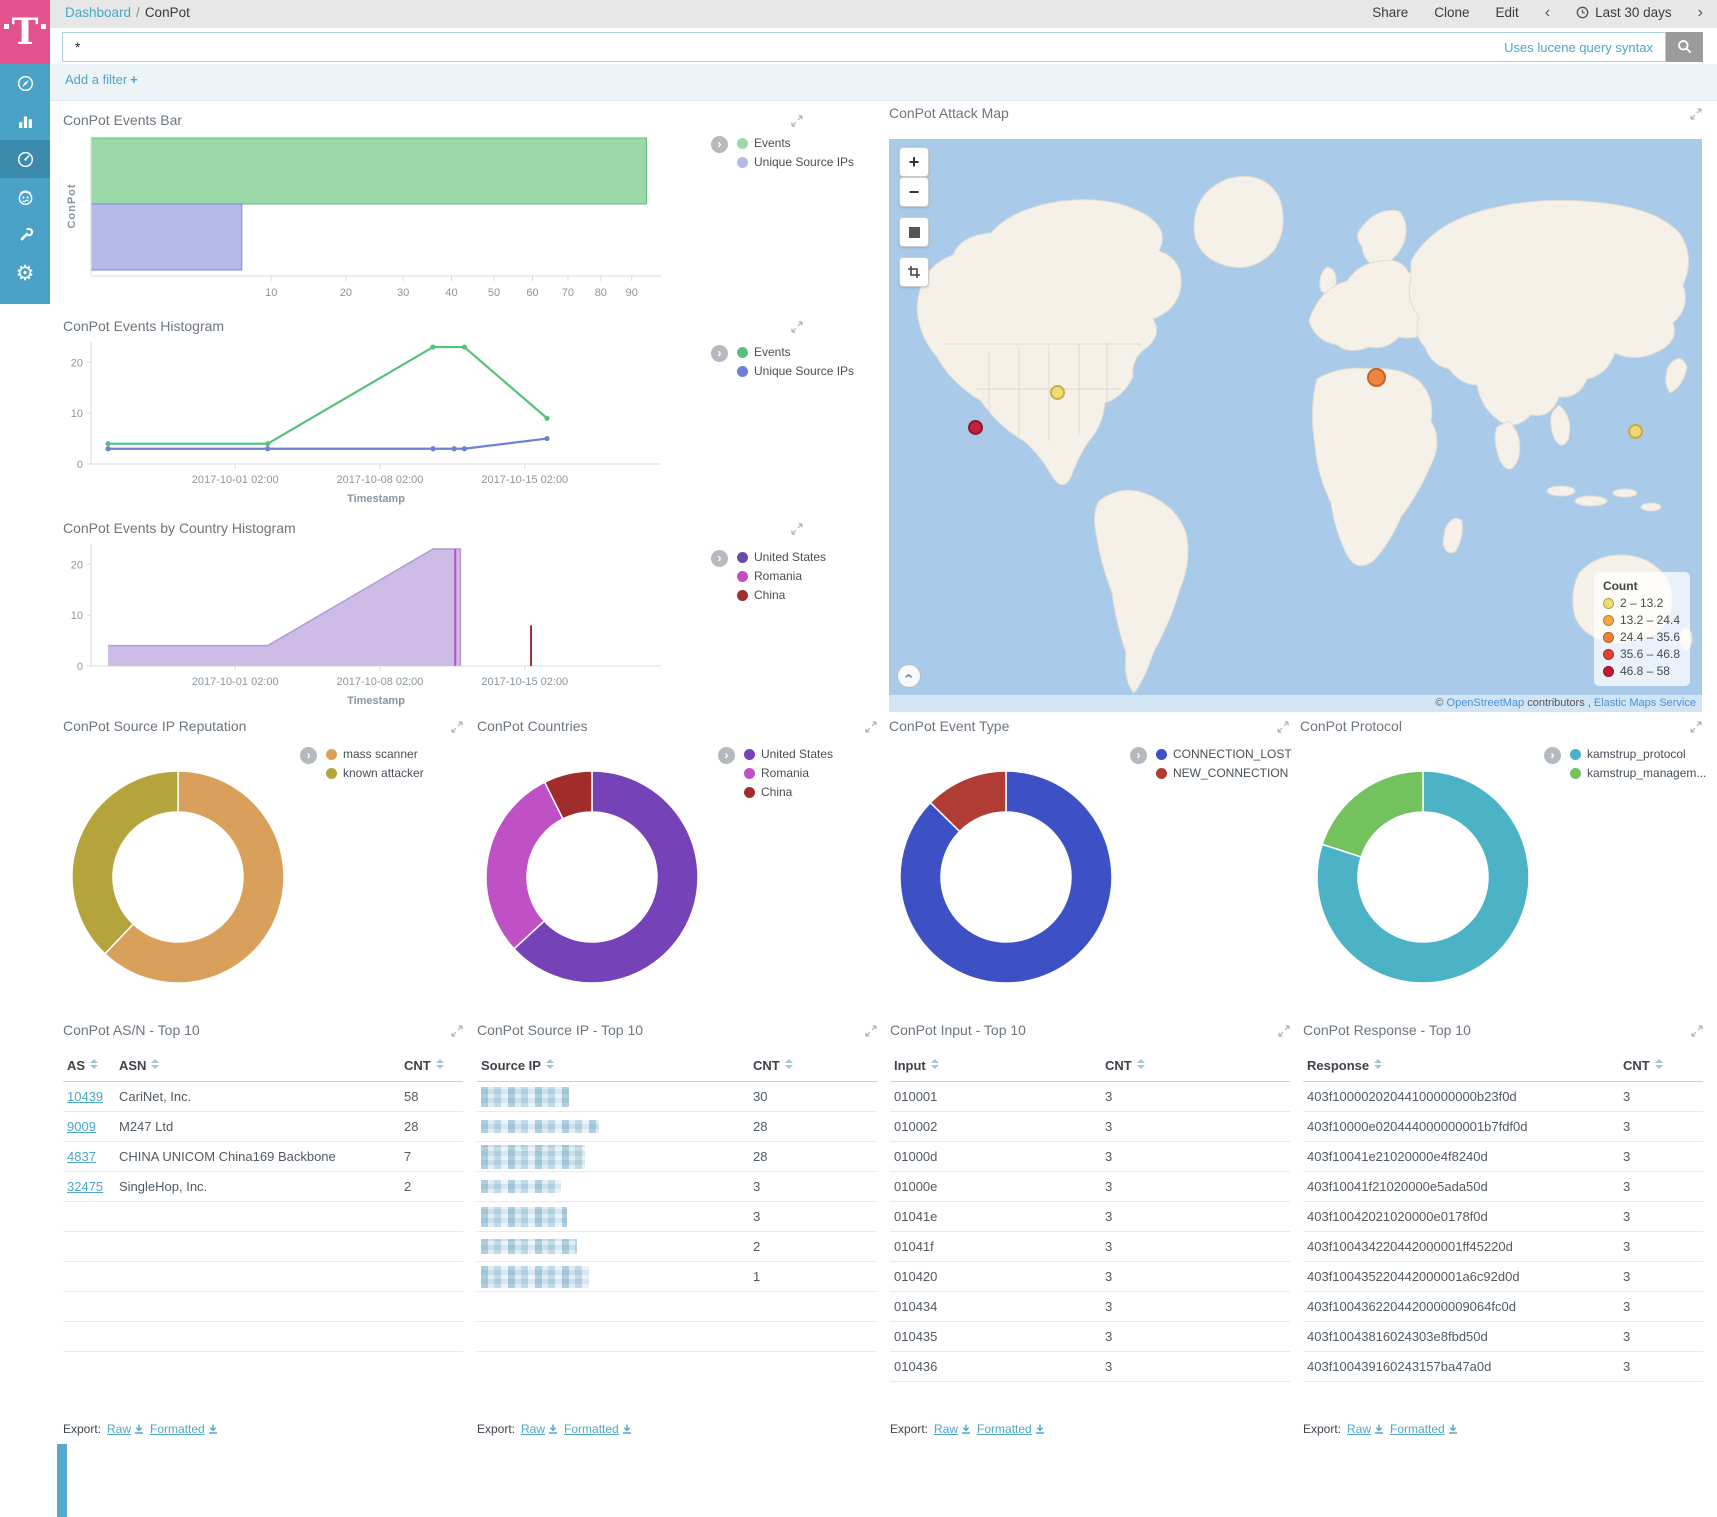  I want to click on column-header: Source IP, so click(613, 1067).